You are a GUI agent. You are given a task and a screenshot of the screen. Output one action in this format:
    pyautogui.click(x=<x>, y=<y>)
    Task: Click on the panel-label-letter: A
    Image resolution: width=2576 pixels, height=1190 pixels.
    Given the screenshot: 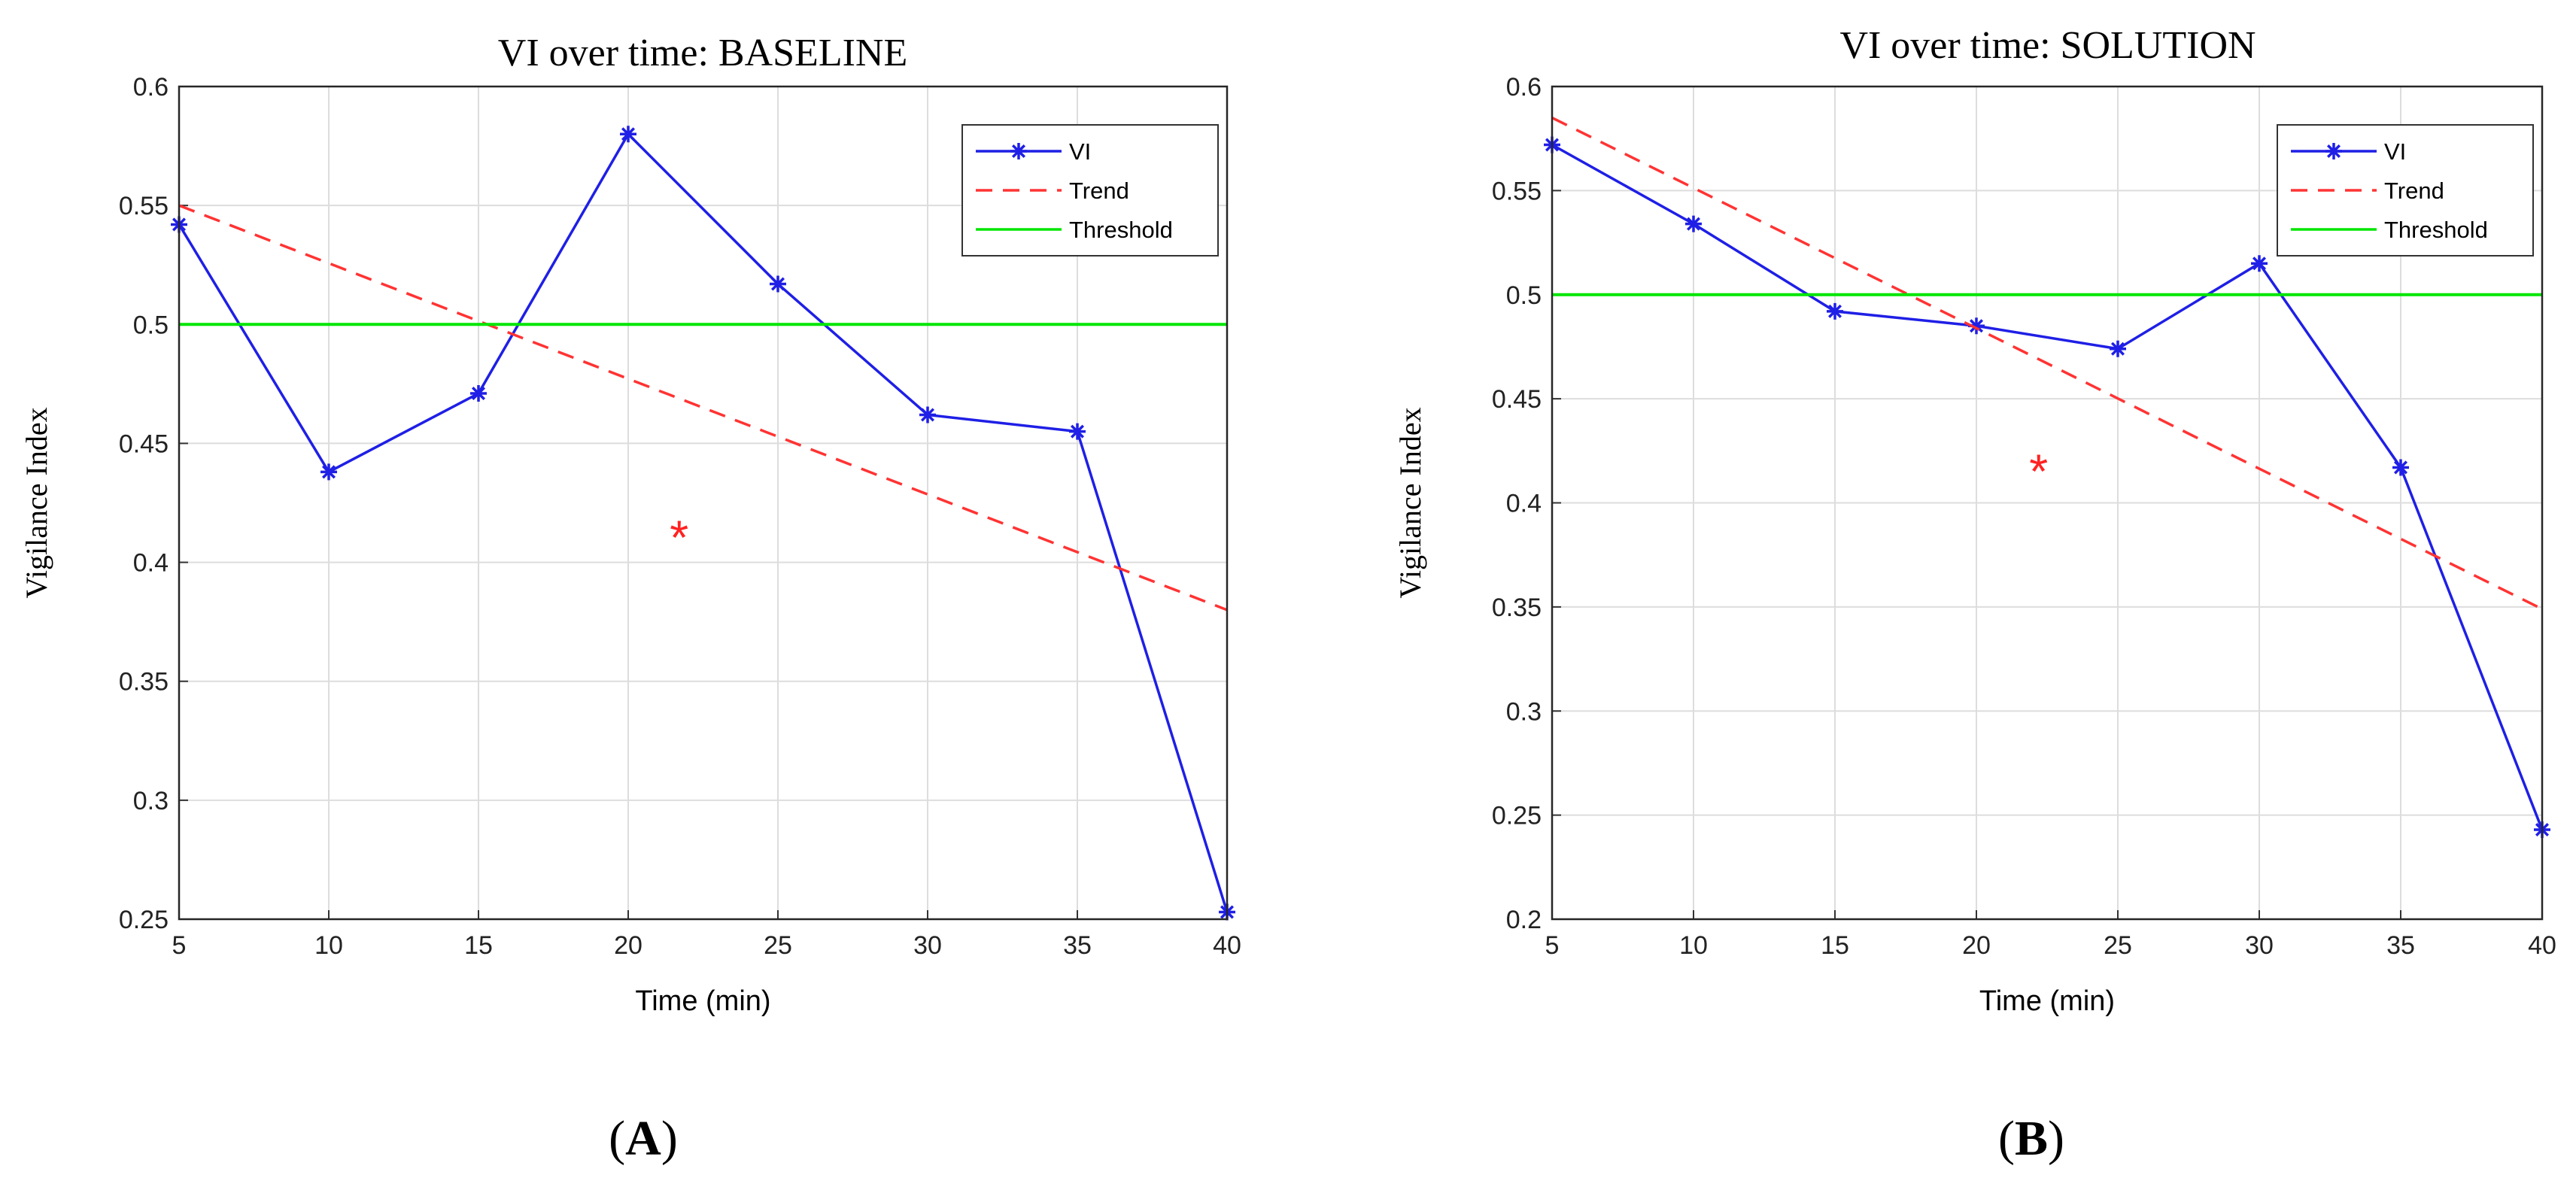 What is the action you would take?
    pyautogui.click(x=643, y=1138)
    